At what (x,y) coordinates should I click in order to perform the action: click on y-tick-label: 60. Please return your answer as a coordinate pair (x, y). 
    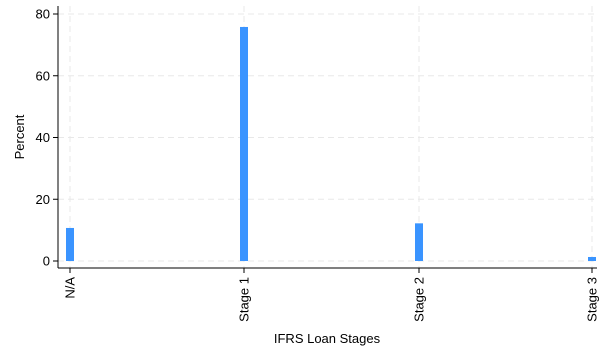
    Looking at the image, I should click on (43, 75).